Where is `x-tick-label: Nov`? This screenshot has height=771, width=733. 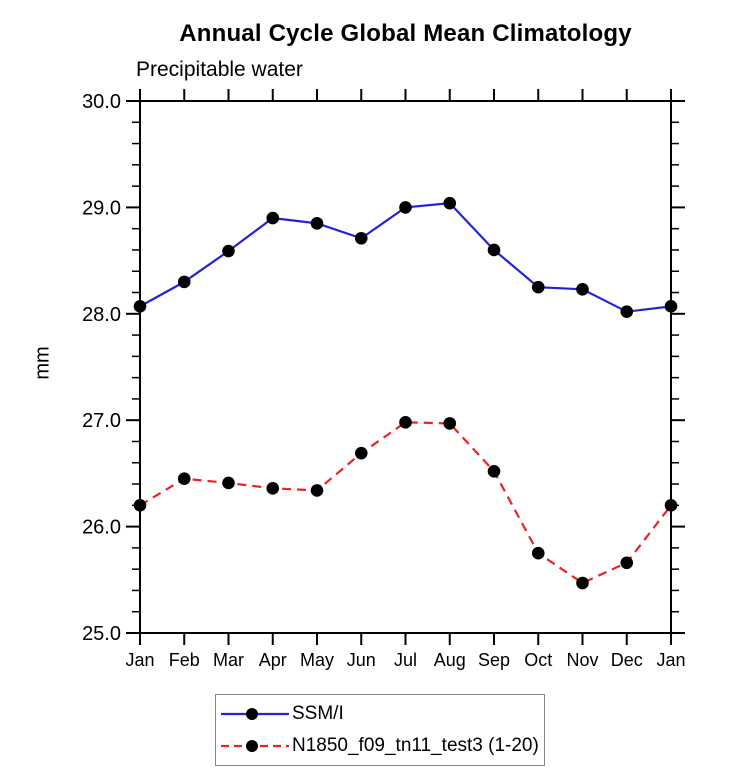 x-tick-label: Nov is located at coordinates (582, 660).